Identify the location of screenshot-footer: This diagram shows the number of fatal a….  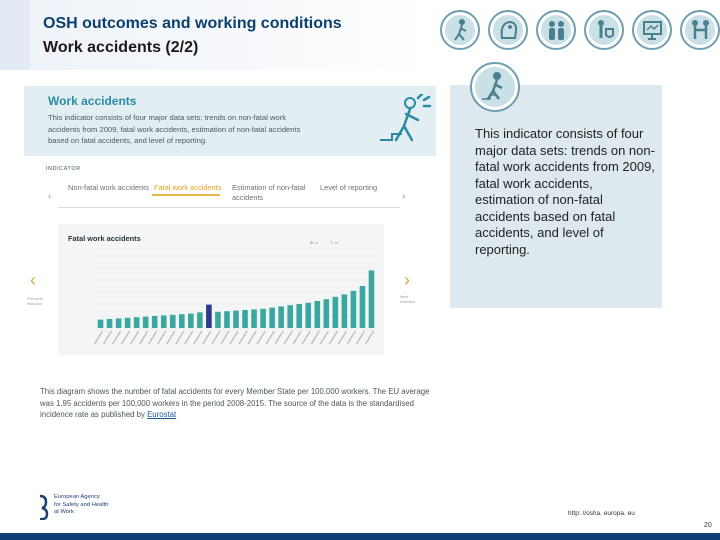
(237, 403).